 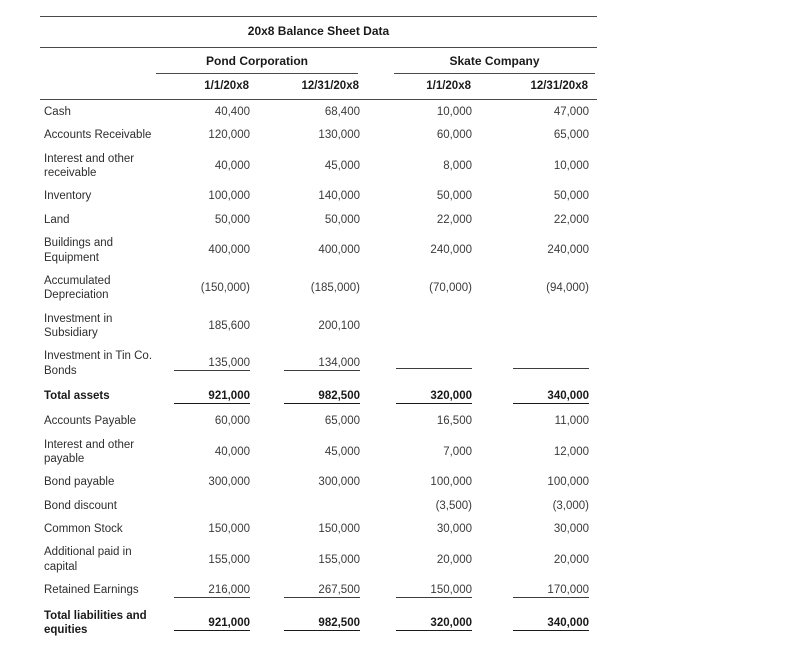 What do you see at coordinates (77, 288) in the screenshot?
I see `row-label: Accumulated Depreciation` at bounding box center [77, 288].